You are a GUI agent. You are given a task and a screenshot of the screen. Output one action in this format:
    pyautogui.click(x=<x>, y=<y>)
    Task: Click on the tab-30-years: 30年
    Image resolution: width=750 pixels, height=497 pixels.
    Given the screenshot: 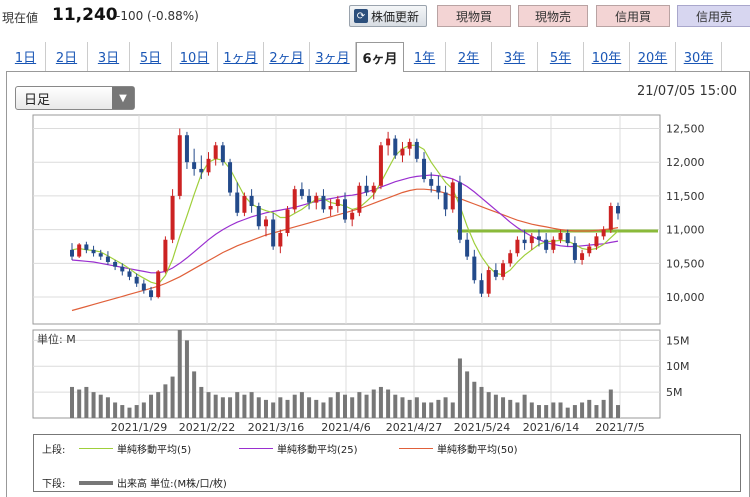 What is the action you would take?
    pyautogui.click(x=699, y=56)
    